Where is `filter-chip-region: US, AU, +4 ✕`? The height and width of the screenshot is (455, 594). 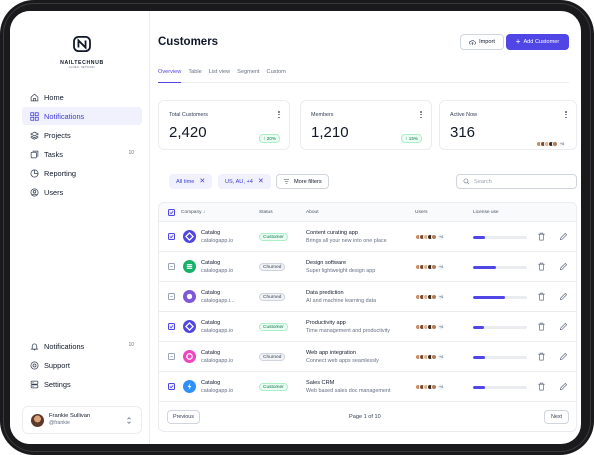 filter-chip-region: US, AU, +4 ✕ is located at coordinates (244, 181).